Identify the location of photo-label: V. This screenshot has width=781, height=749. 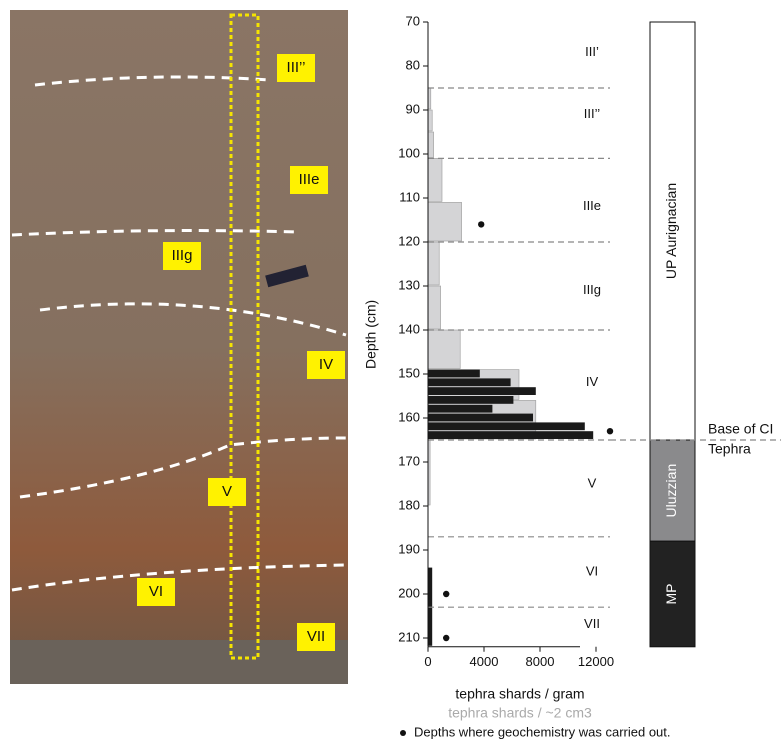
(227, 491).